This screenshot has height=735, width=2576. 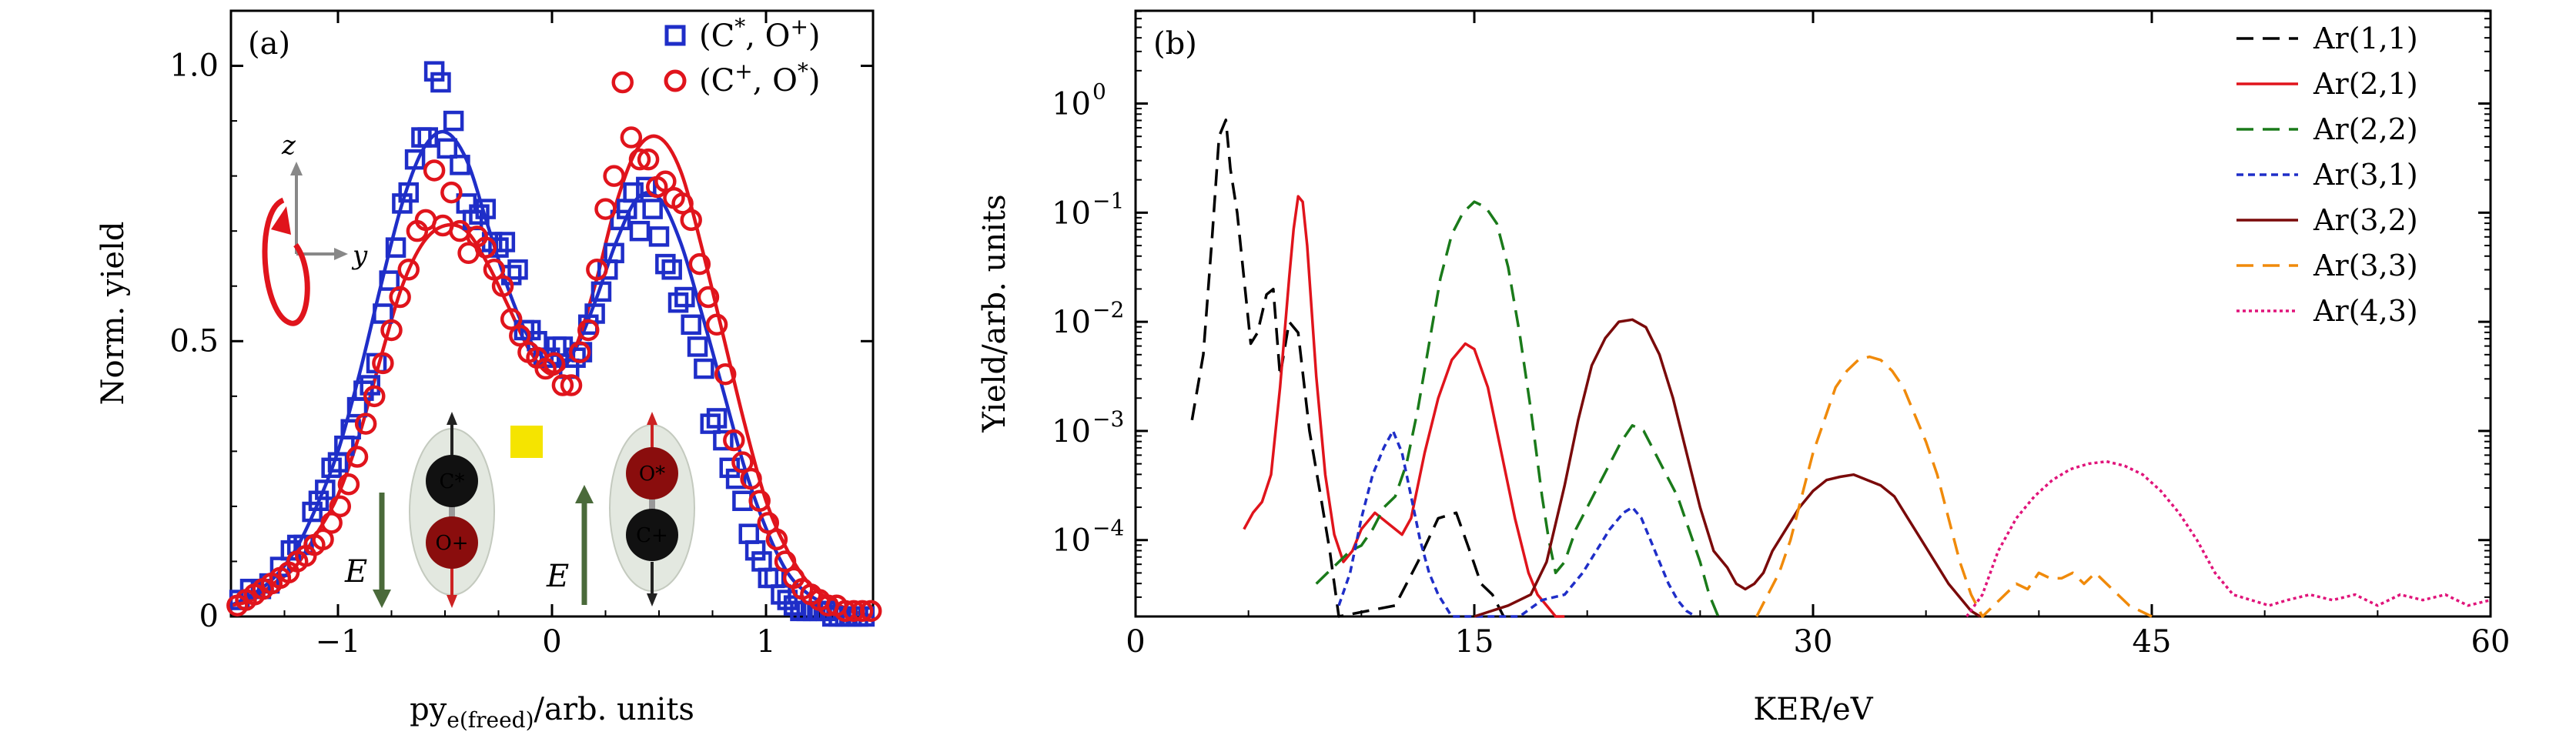 What do you see at coordinates (1728, 468) in the screenshot?
I see `series-line-ar-3-2-` at bounding box center [1728, 468].